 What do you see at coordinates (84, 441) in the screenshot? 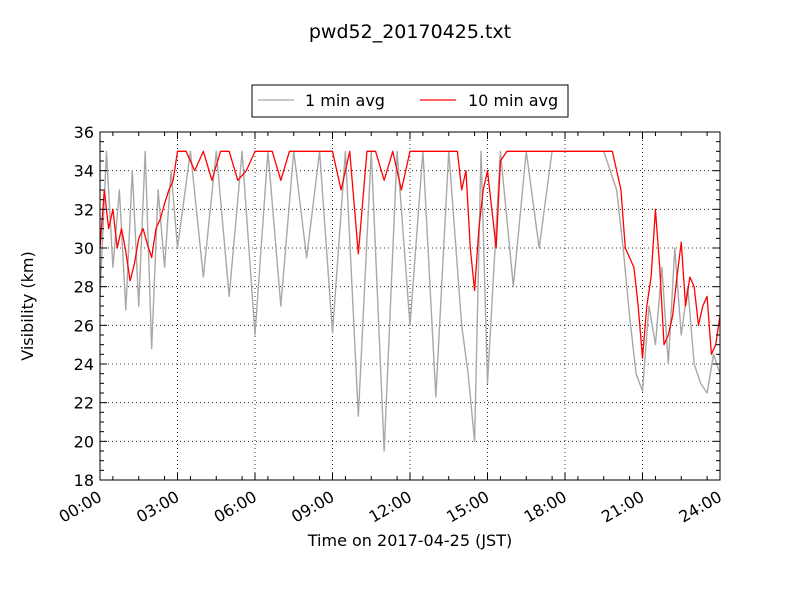
I see `y-tick-label: 20` at bounding box center [84, 441].